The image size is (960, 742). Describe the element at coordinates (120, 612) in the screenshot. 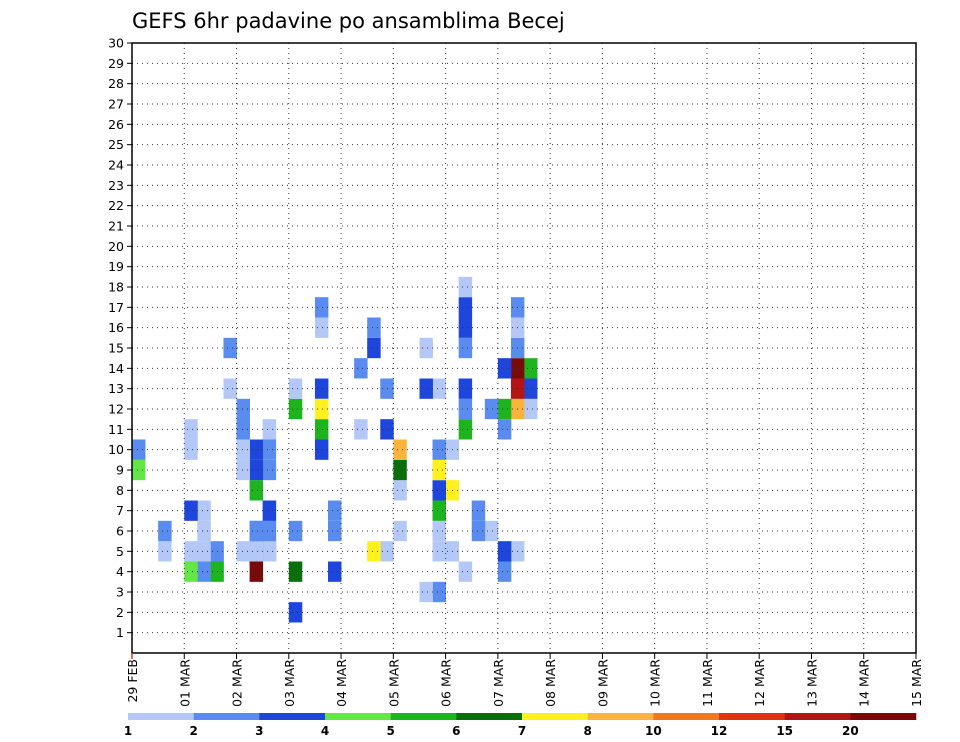

I see `y-tick-label: 2` at that location.